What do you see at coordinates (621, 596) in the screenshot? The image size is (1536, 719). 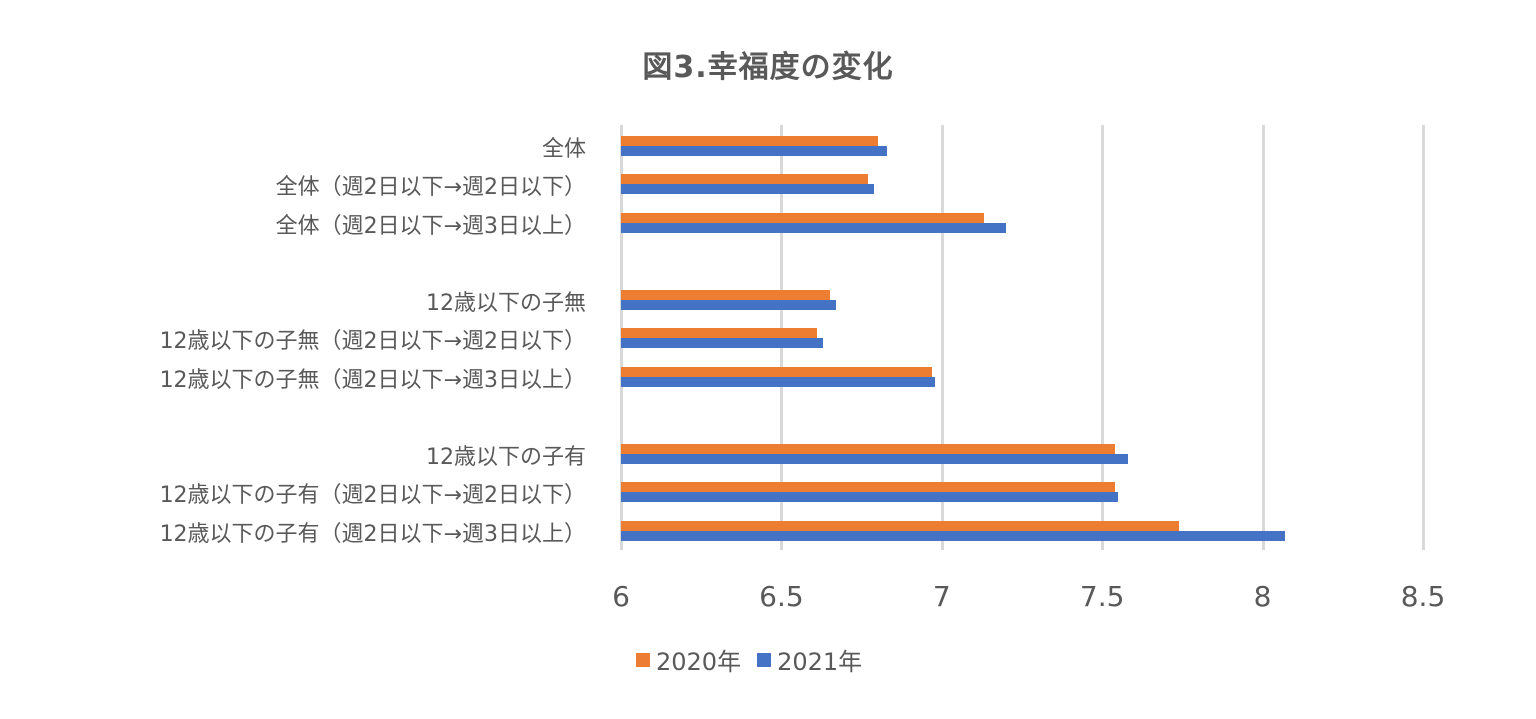 I see `x-tick-label: 6` at bounding box center [621, 596].